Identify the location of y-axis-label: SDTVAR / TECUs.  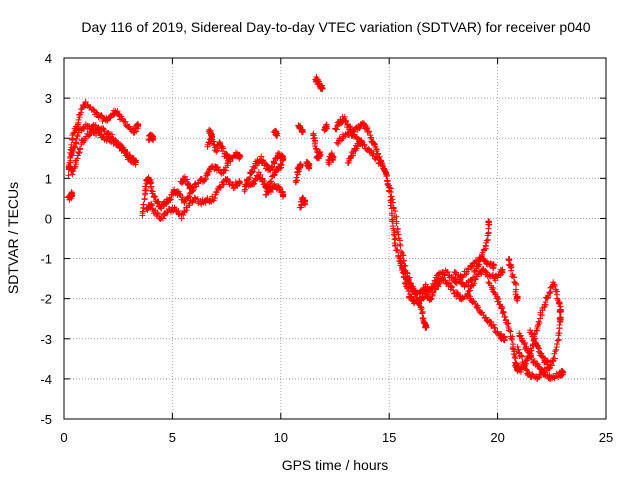
(13, 238).